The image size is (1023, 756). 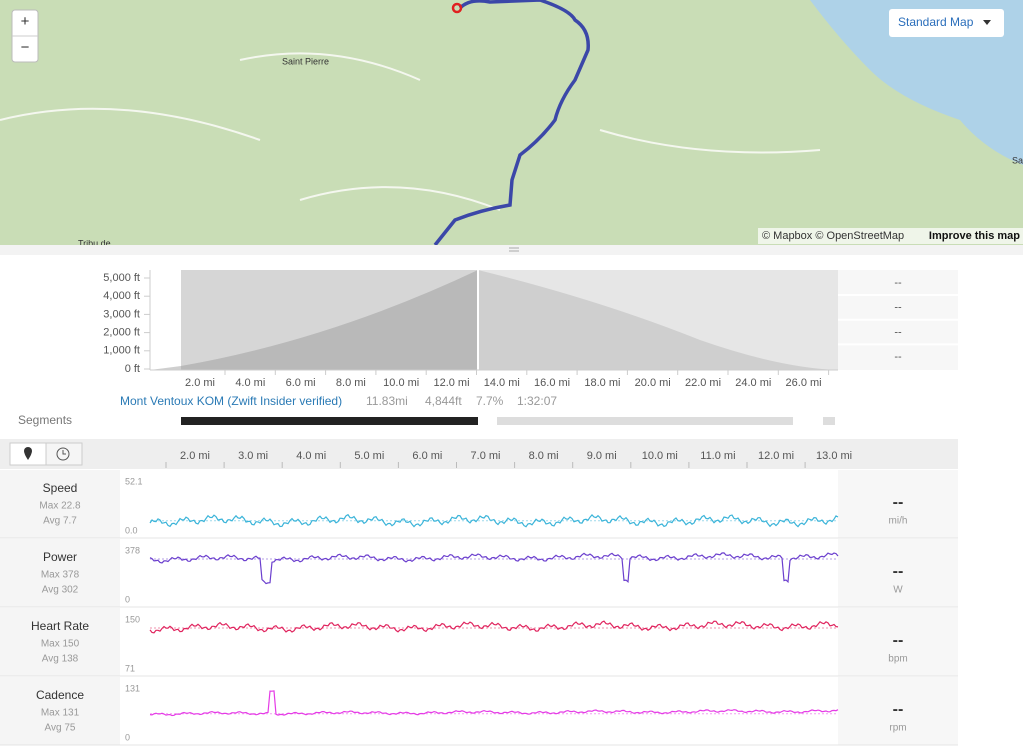 I want to click on stream-avg: Avg 7.7, so click(x=60, y=521).